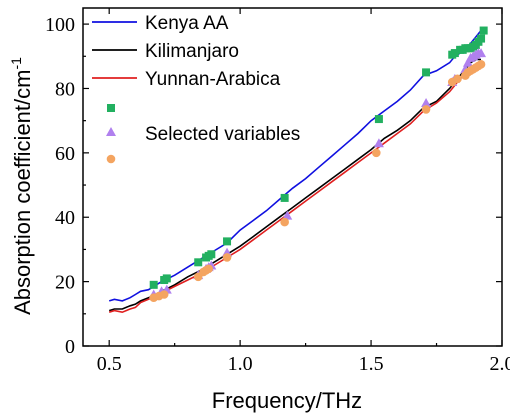 This screenshot has height=417, width=510. What do you see at coordinates (22, 192) in the screenshot?
I see `y-axis-title-main: Absorption coefficient/cm` at bounding box center [22, 192].